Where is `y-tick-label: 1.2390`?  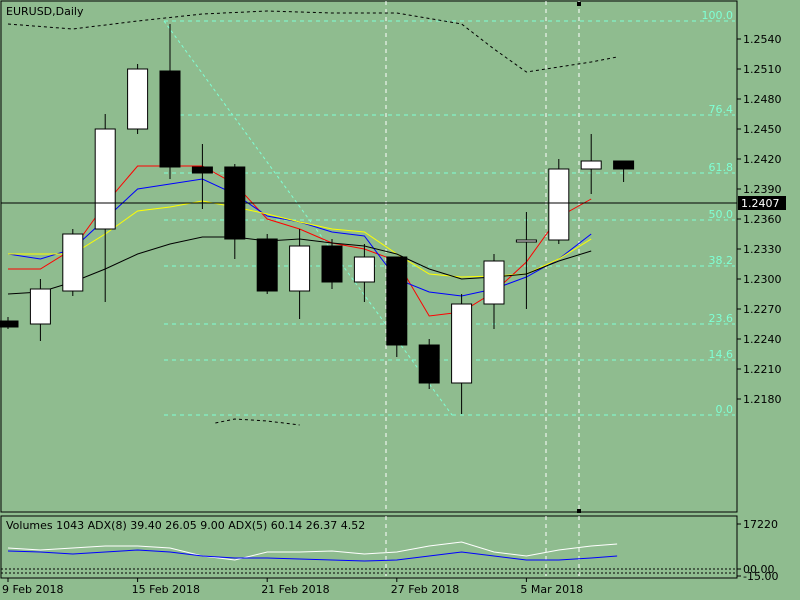
y-tick-label: 1.2390 is located at coordinates (762, 189).